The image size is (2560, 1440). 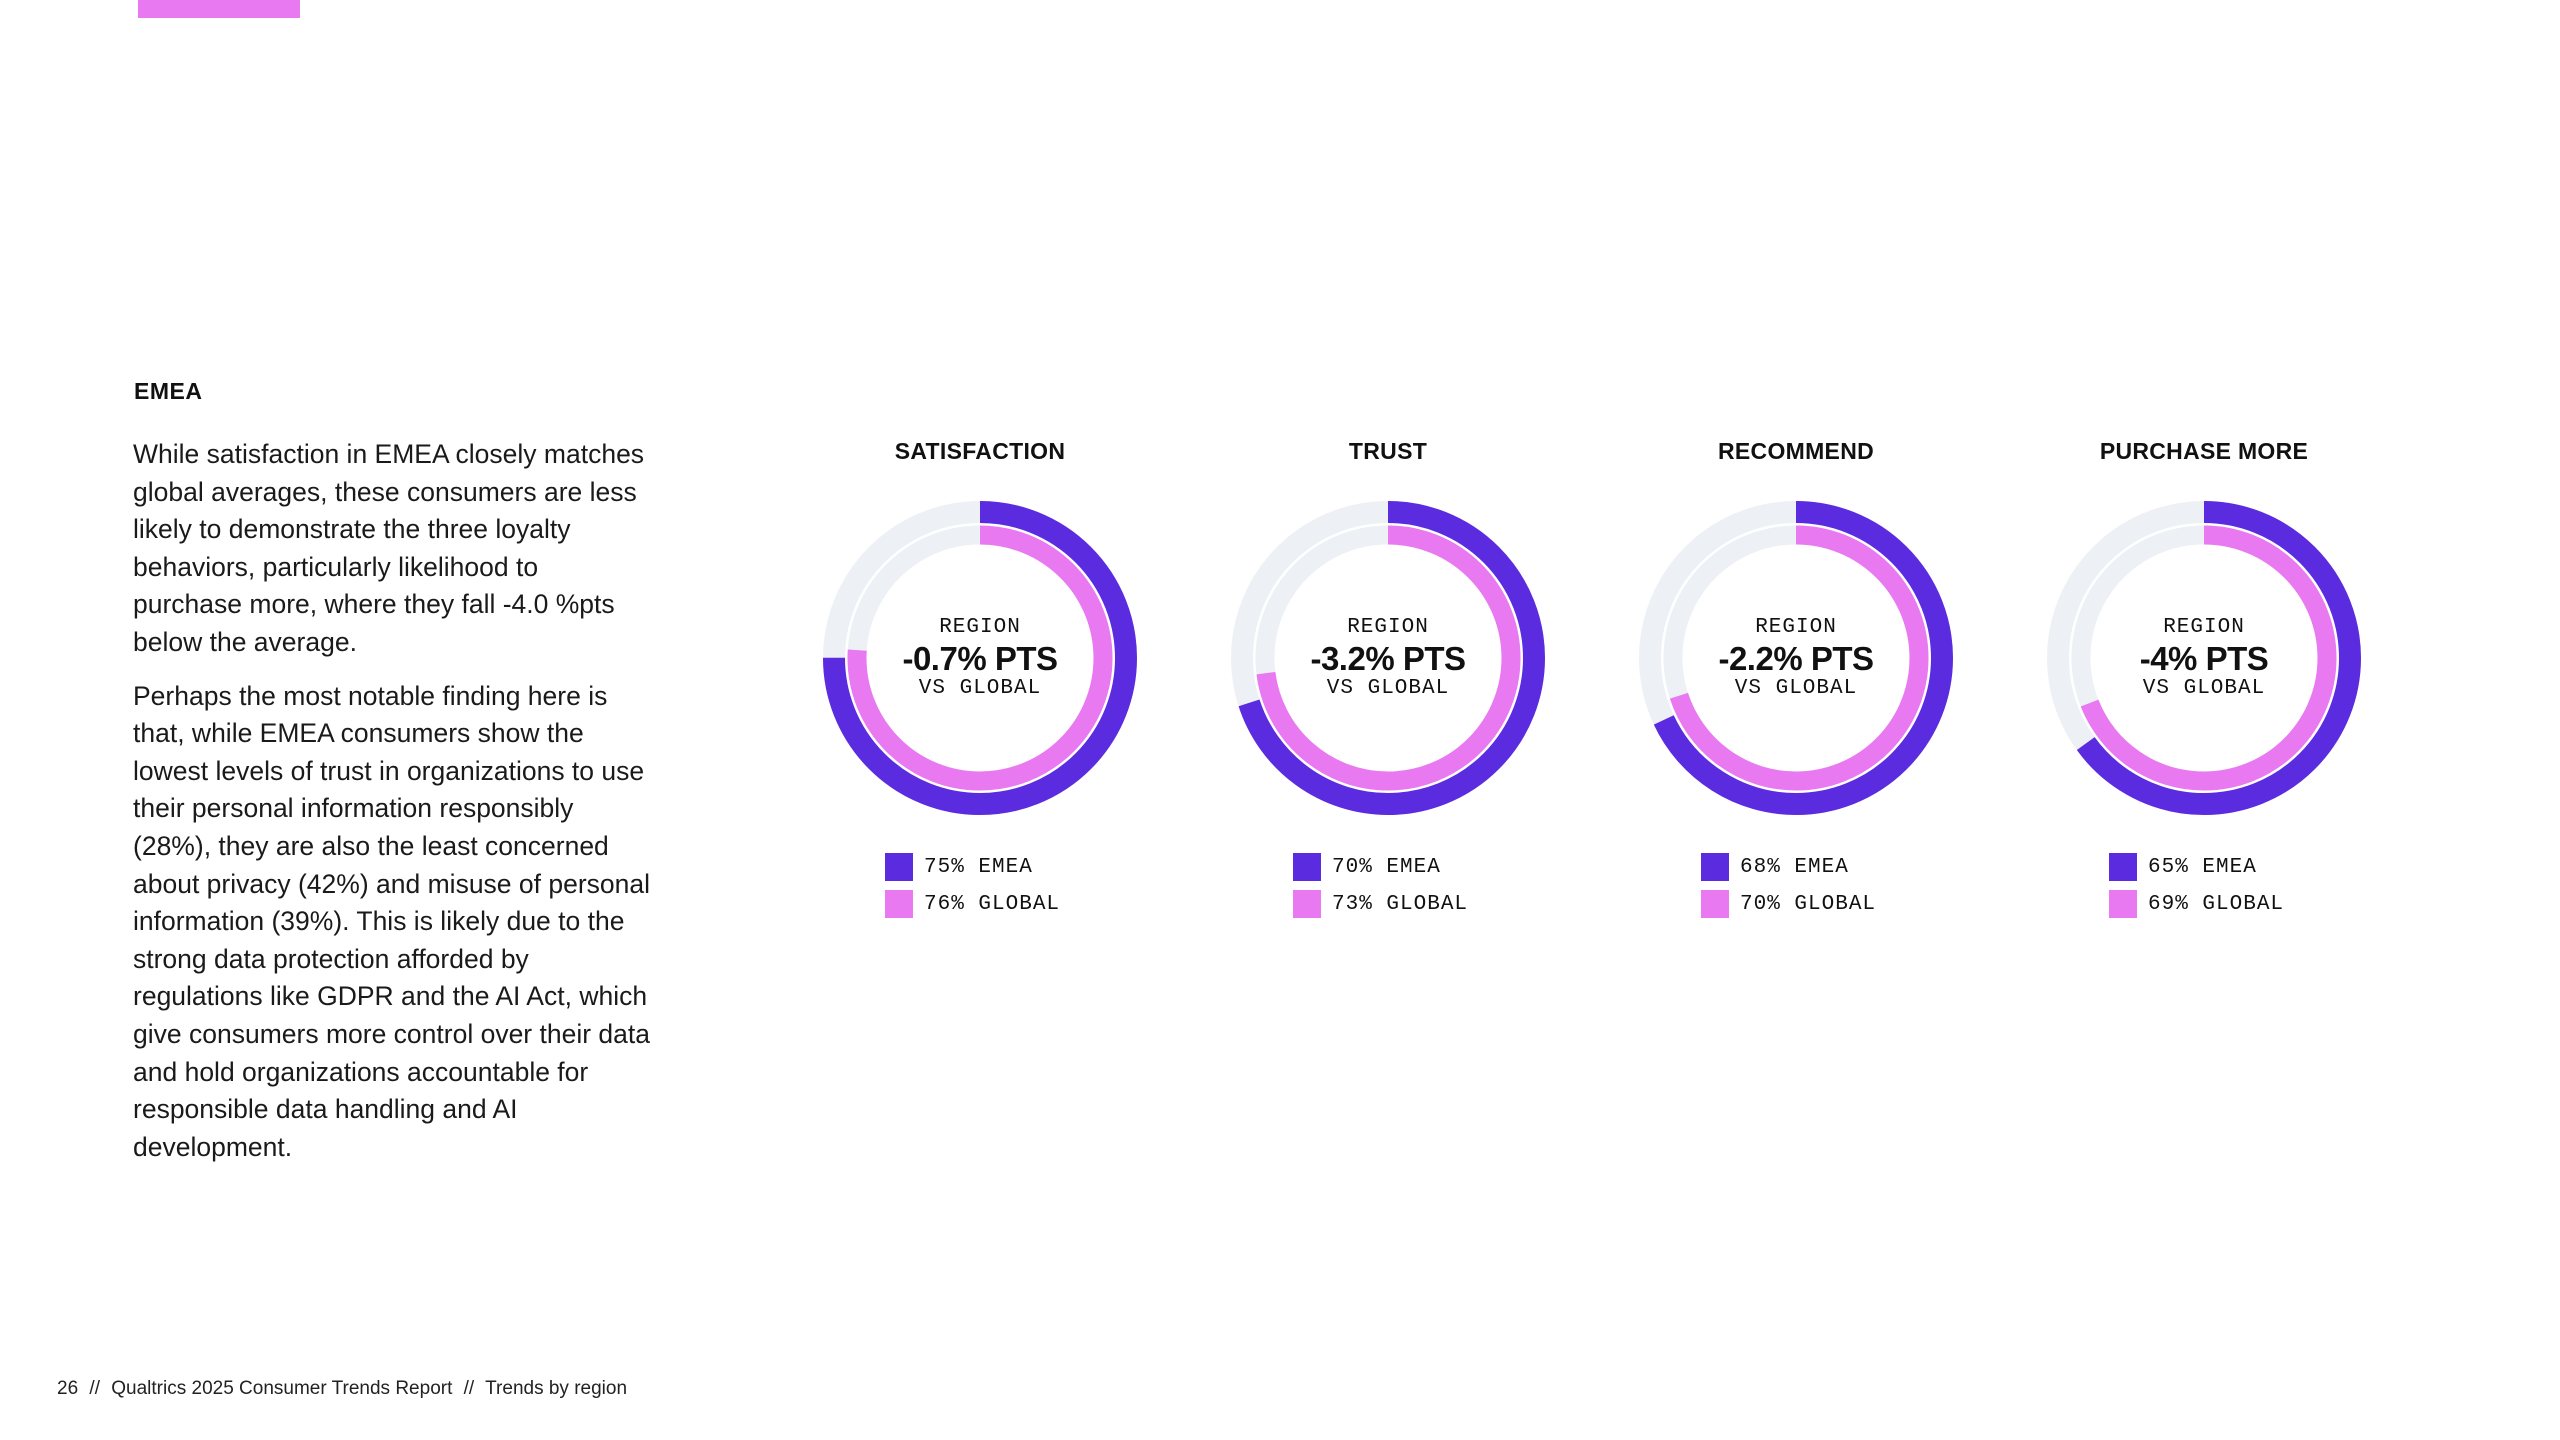 What do you see at coordinates (2204, 451) in the screenshot?
I see `chart-title: PURCHASE MORE` at bounding box center [2204, 451].